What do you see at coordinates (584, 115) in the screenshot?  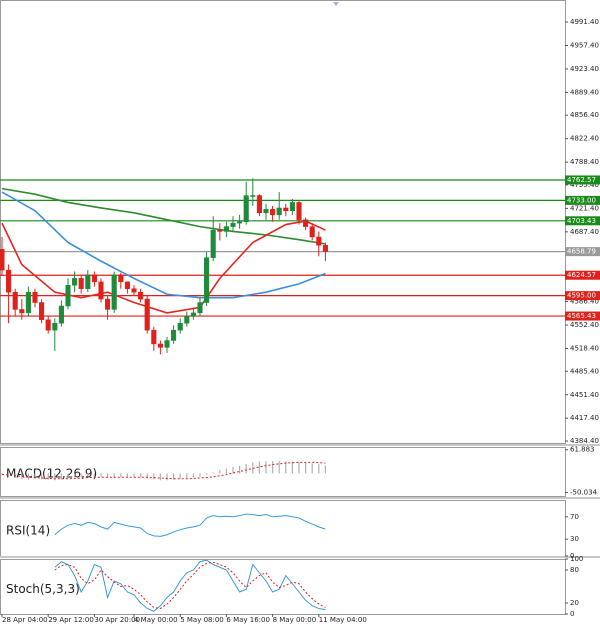 I see `y-tick-label: 4856.40` at bounding box center [584, 115].